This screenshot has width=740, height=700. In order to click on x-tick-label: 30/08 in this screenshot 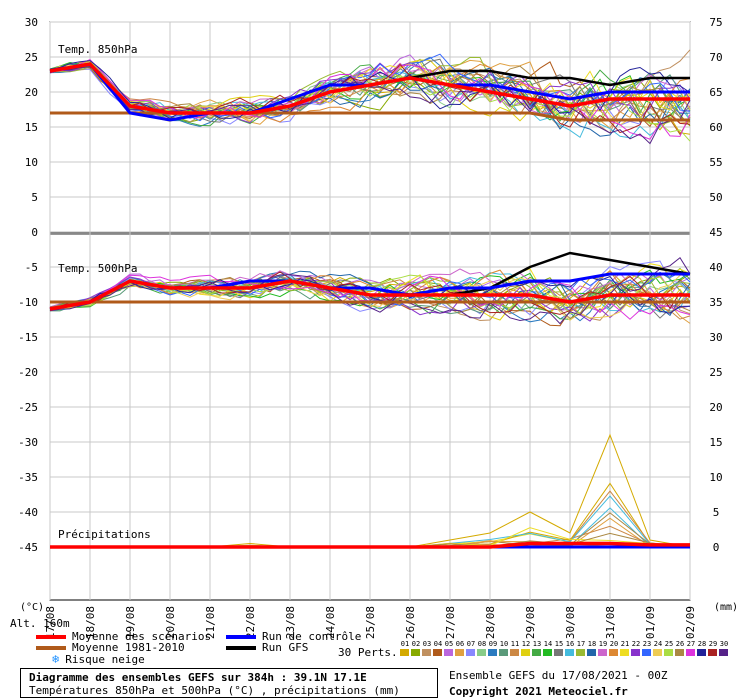, I will do `click(570, 622)`.